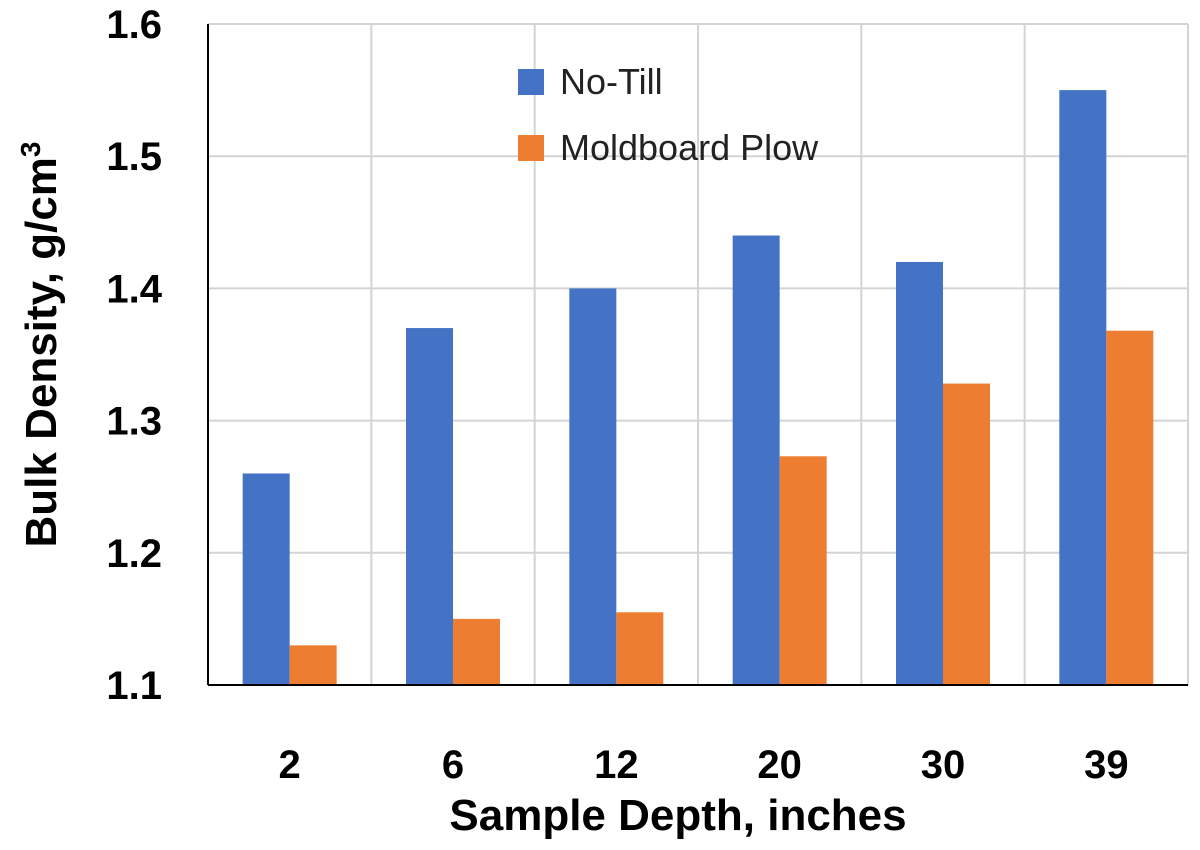  What do you see at coordinates (134, 554) in the screenshot?
I see `y-tick-label: 1.2` at bounding box center [134, 554].